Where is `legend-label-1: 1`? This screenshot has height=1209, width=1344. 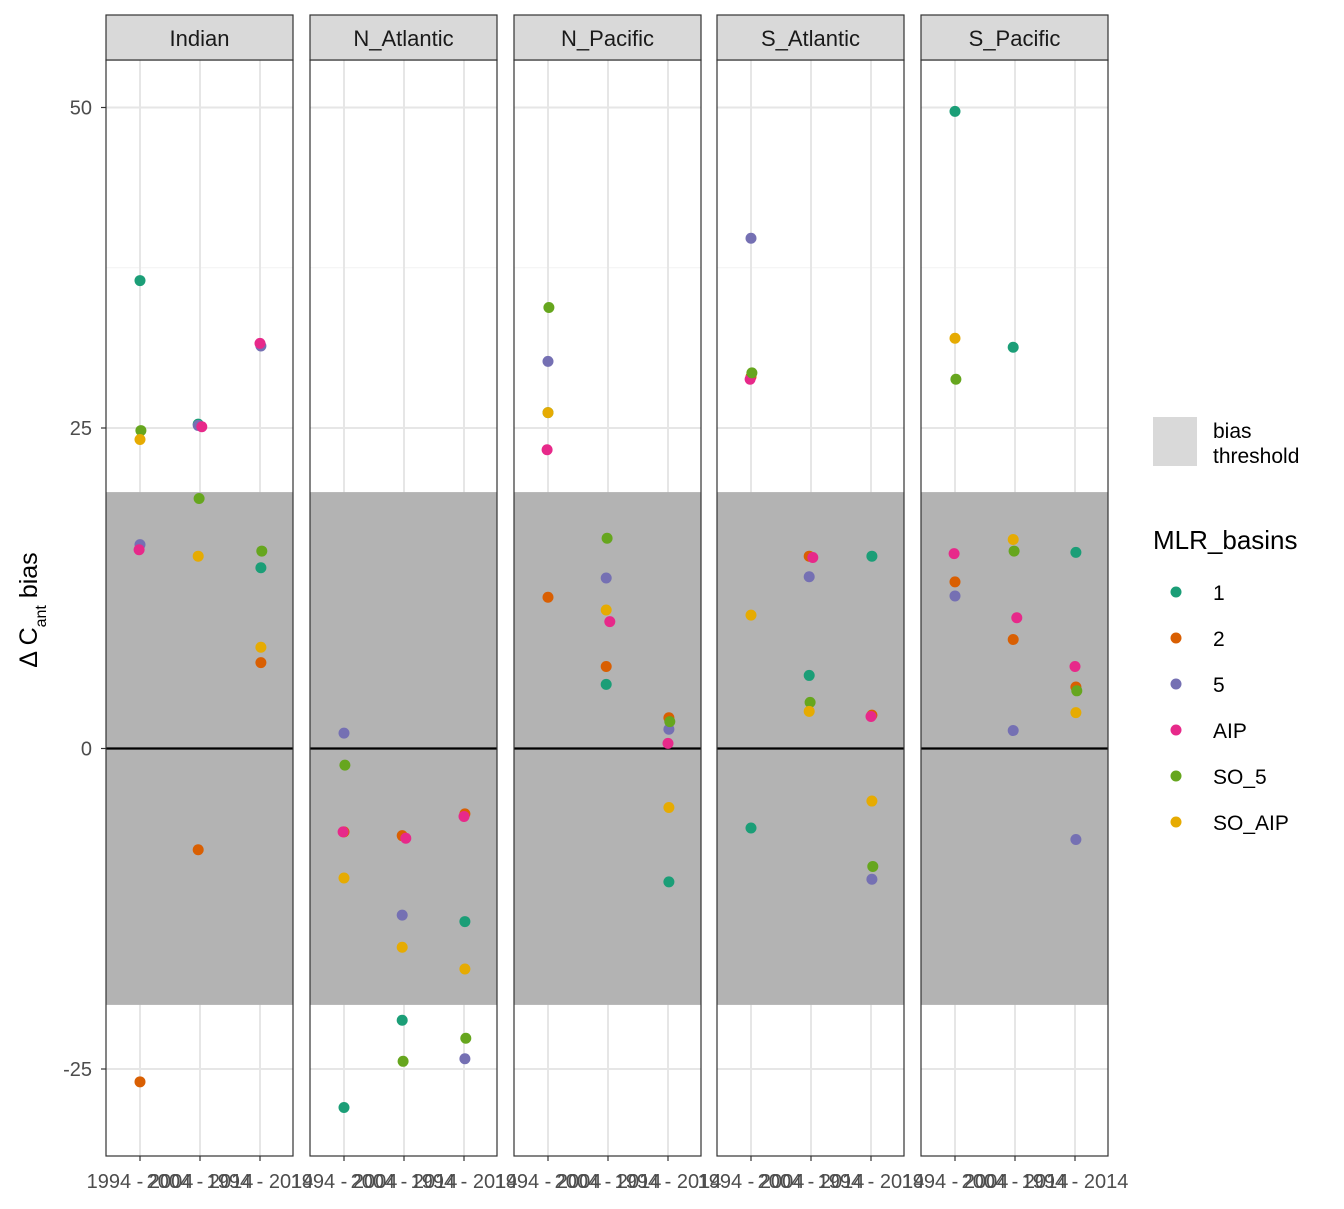 legend-label-1: 1 is located at coordinates (1219, 593).